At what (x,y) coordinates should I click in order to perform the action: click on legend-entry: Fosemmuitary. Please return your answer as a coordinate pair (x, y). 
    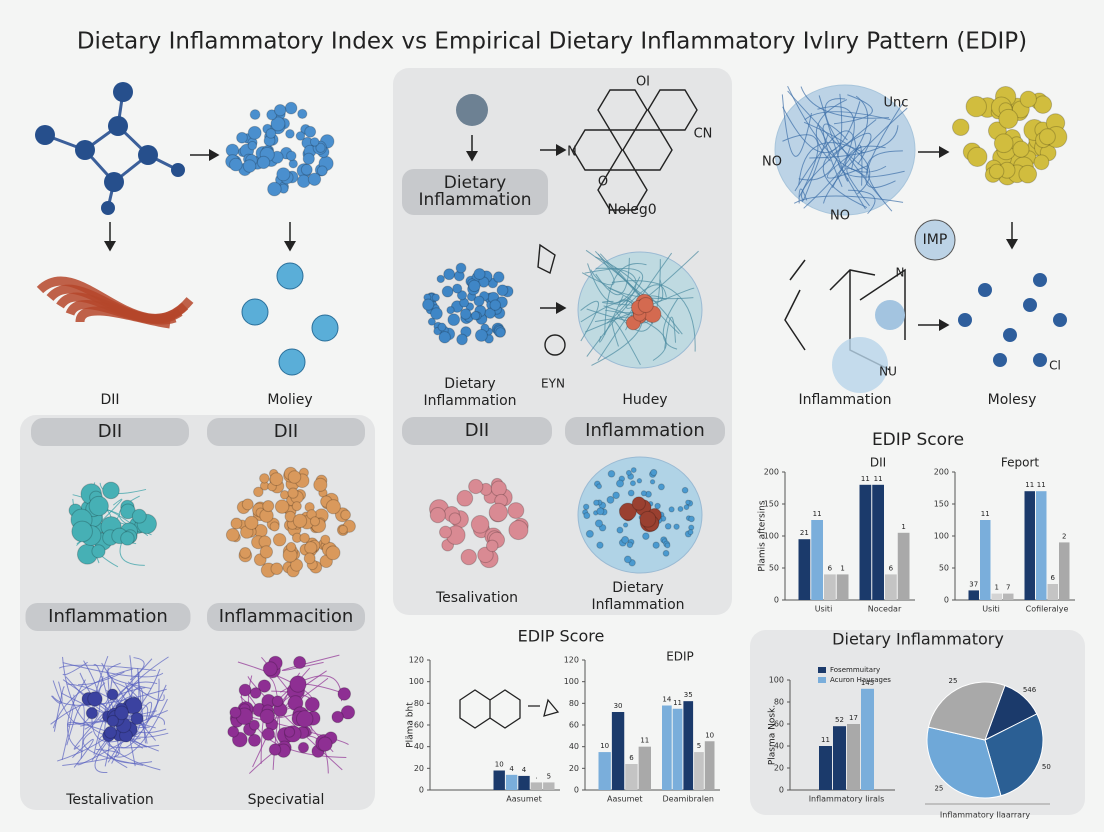
    Looking at the image, I should click on (855, 670).